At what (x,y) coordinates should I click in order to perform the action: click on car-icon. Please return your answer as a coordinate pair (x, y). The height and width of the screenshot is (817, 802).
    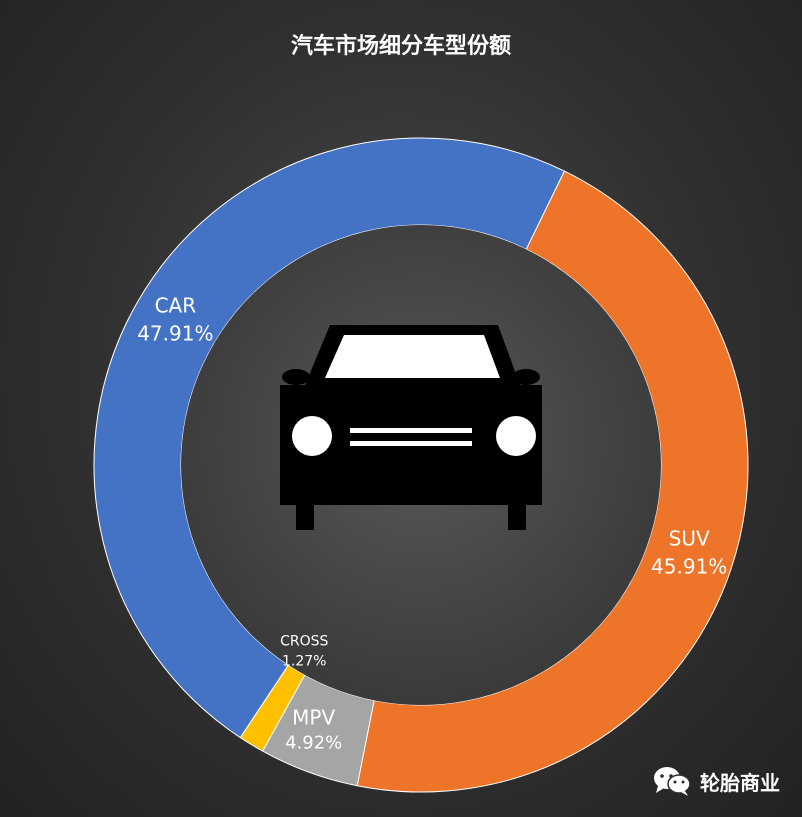
    Looking at the image, I should click on (411, 427).